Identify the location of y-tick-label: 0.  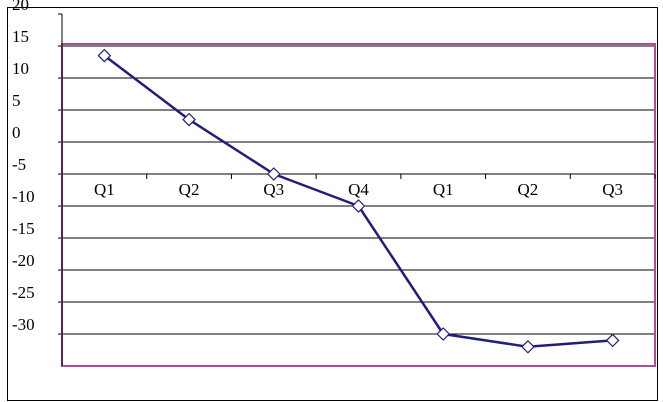
(16, 132).